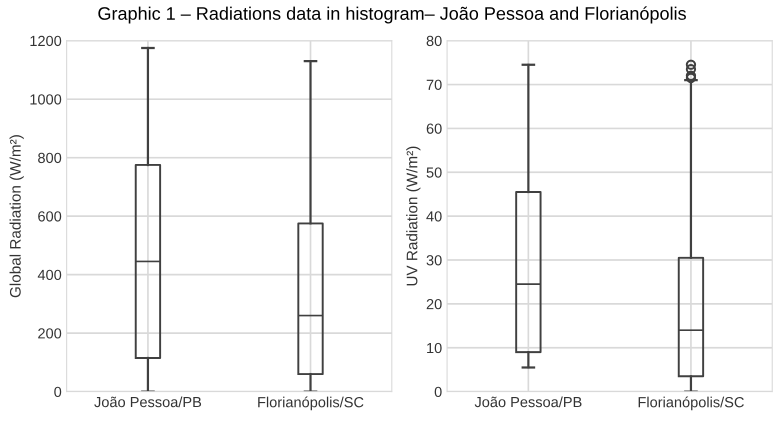  I want to click on y-axis-title: UV Radiation (W/m²), so click(413, 216).